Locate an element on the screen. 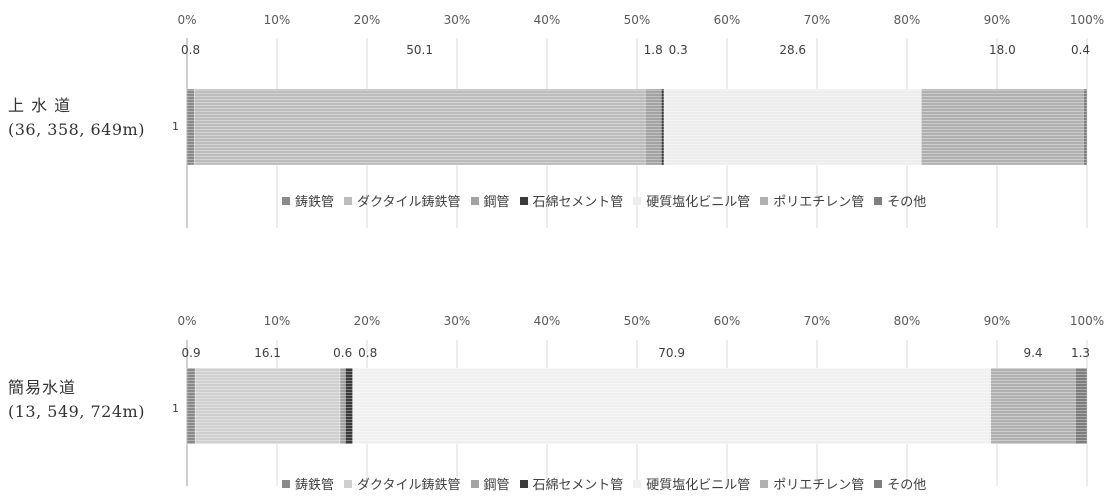  data-label: 1.8 is located at coordinates (653, 50).